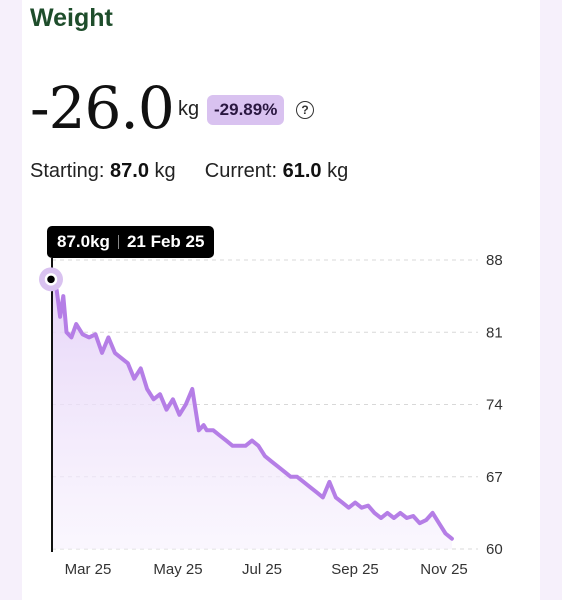  What do you see at coordinates (83, 241) in the screenshot?
I see `tooltip-value: 87.0kg` at bounding box center [83, 241].